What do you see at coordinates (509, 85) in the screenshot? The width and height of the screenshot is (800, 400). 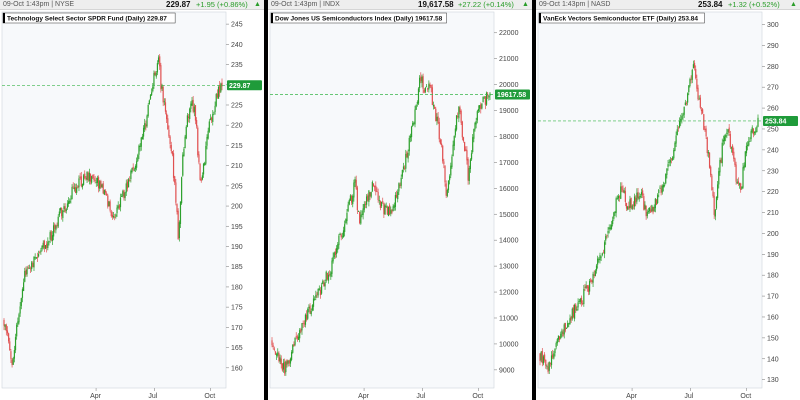 I see `y-tick-label: 20000` at bounding box center [509, 85].